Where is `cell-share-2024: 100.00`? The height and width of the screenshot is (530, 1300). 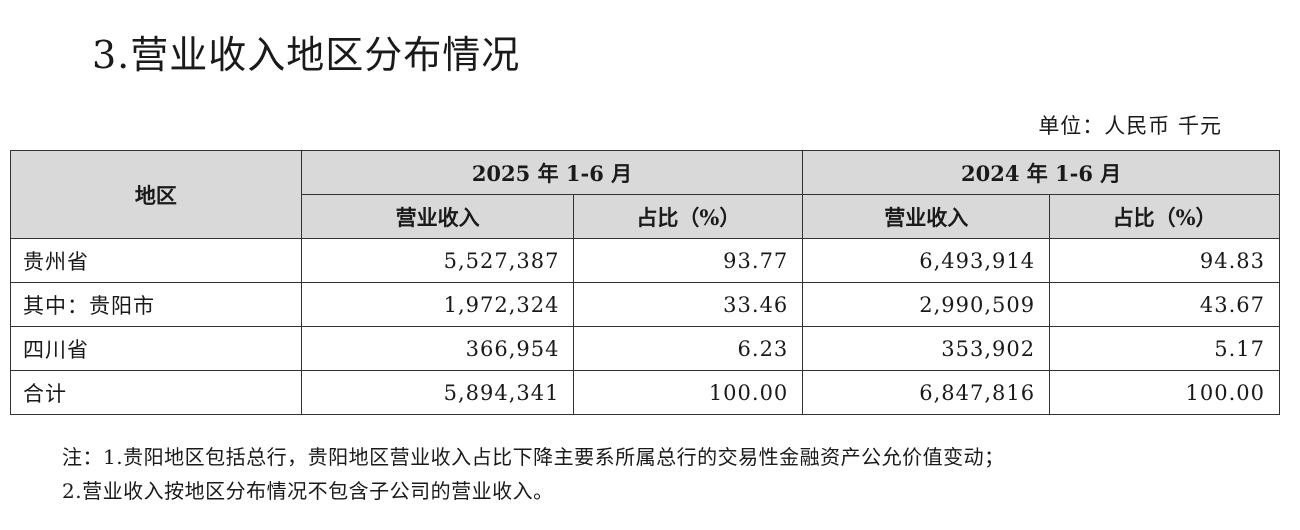
cell-share-2024: 100.00 is located at coordinates (1164, 392).